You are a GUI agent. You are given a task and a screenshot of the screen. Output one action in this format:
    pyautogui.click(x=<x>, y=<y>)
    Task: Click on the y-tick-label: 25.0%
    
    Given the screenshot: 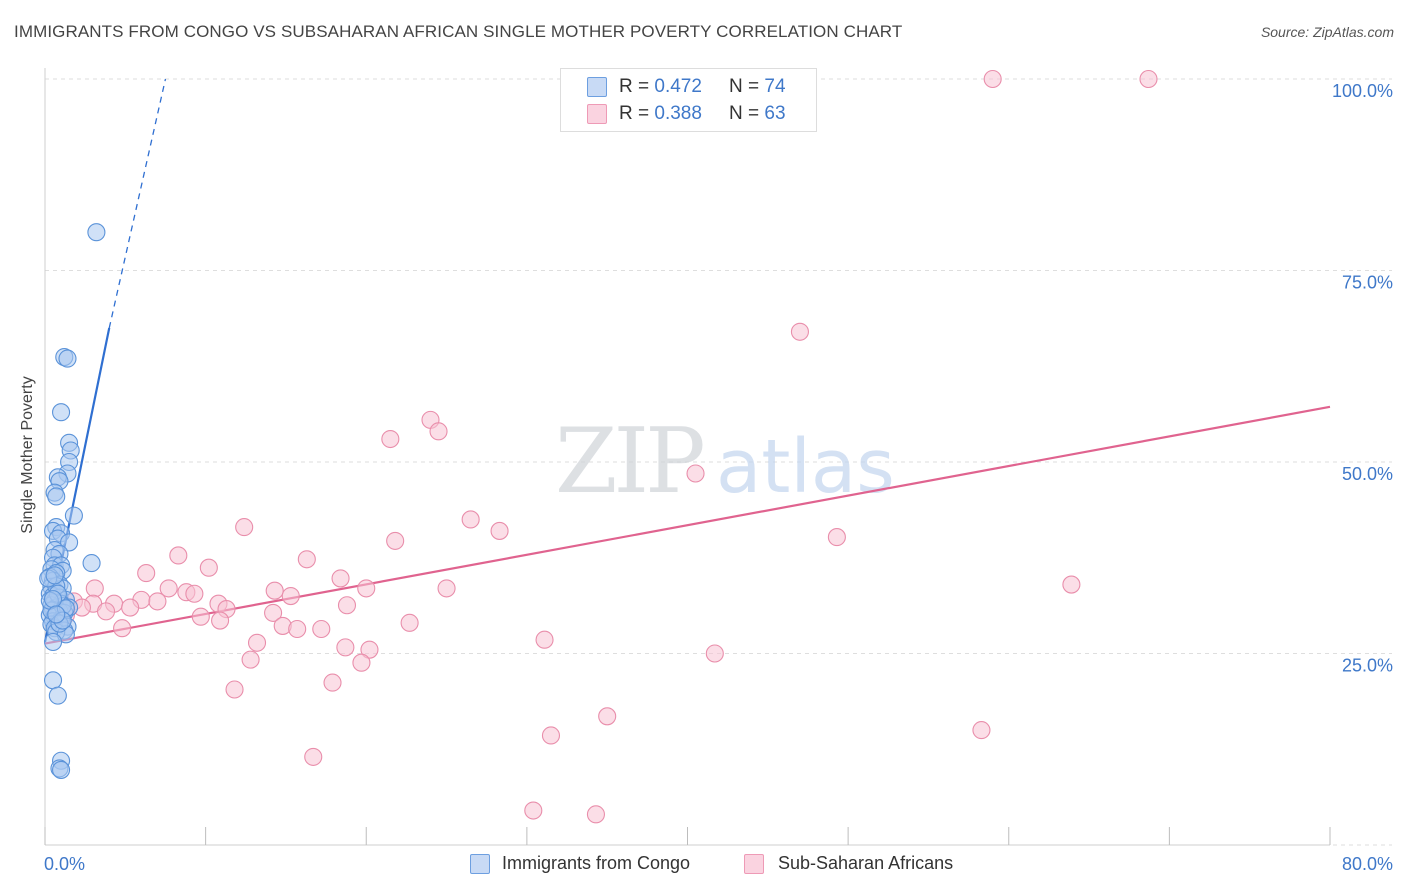 What is the action you would take?
    pyautogui.click(x=1367, y=666)
    